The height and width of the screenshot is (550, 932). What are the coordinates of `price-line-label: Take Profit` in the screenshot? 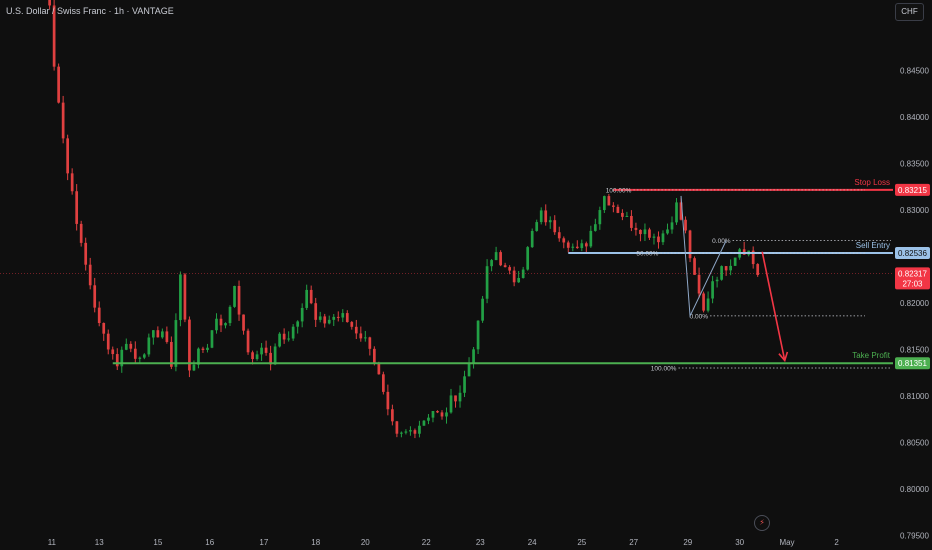 It's located at (871, 355).